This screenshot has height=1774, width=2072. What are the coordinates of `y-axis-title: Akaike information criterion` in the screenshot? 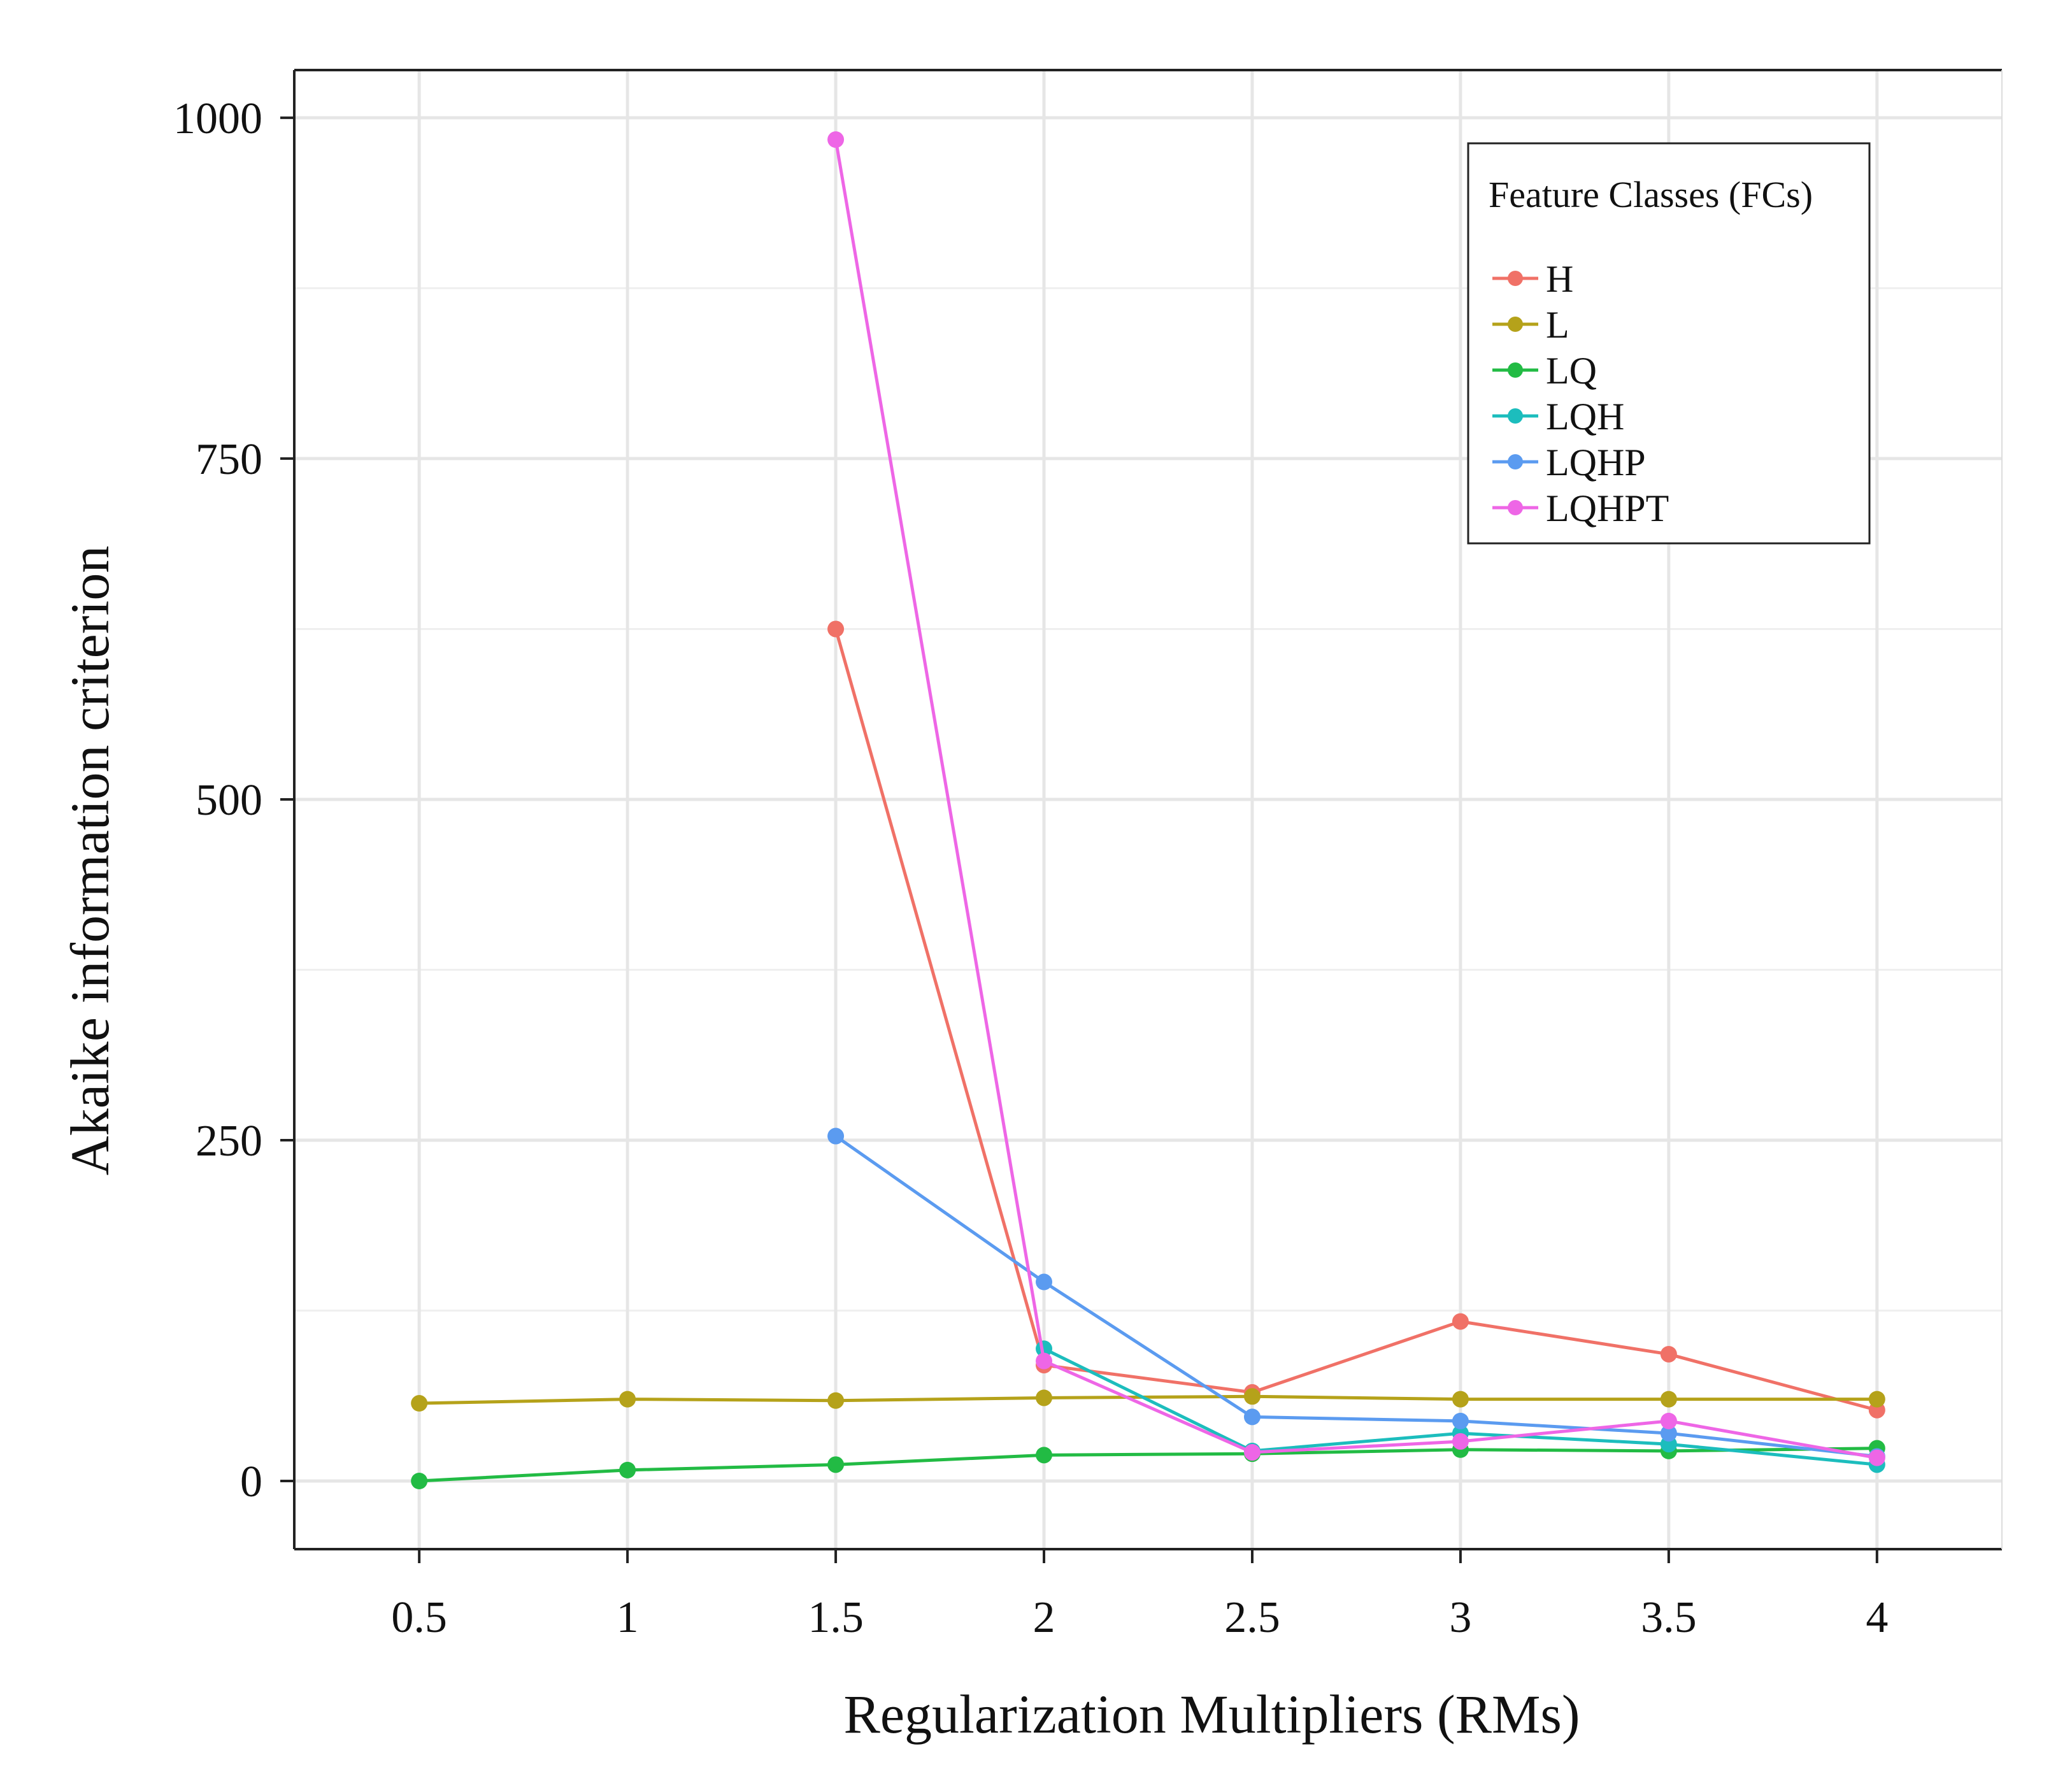 It's located at (89, 861).